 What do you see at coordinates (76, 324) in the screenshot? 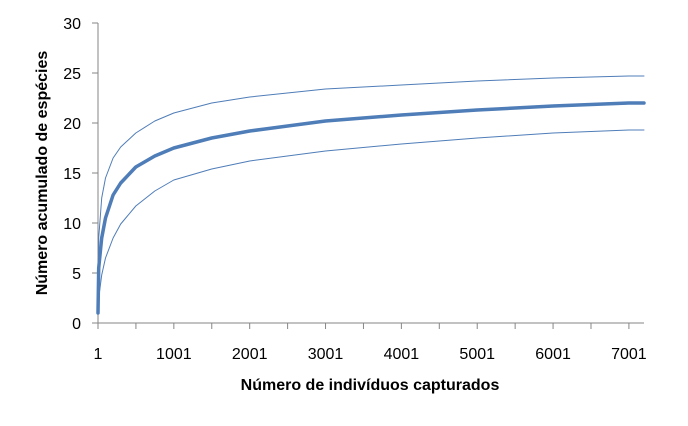
I see `y-tick-label: 0` at bounding box center [76, 324].